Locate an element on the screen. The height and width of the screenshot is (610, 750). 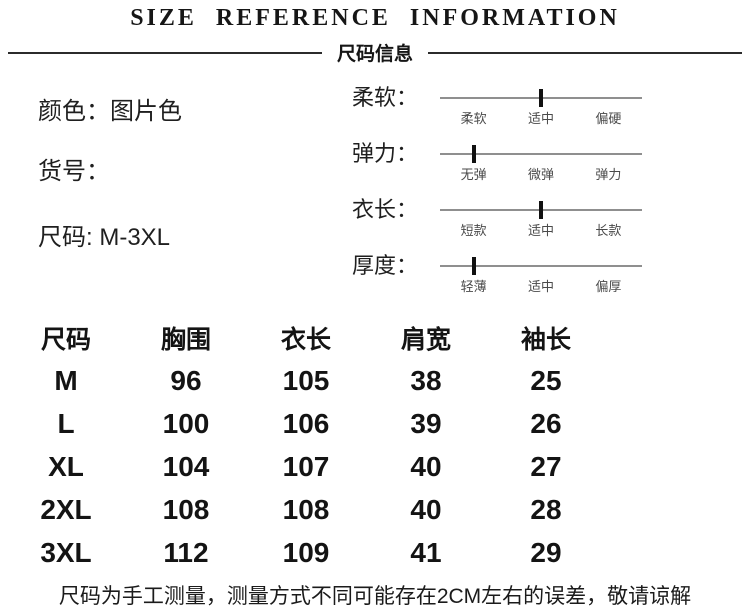
scale-tick-label: 无弹 is located at coordinates (473, 174).